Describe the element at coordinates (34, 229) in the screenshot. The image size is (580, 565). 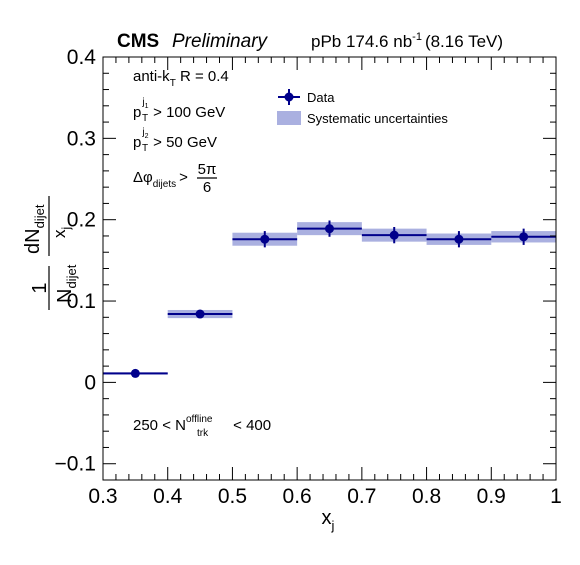
I see `svg-text: dNdijet` at that location.